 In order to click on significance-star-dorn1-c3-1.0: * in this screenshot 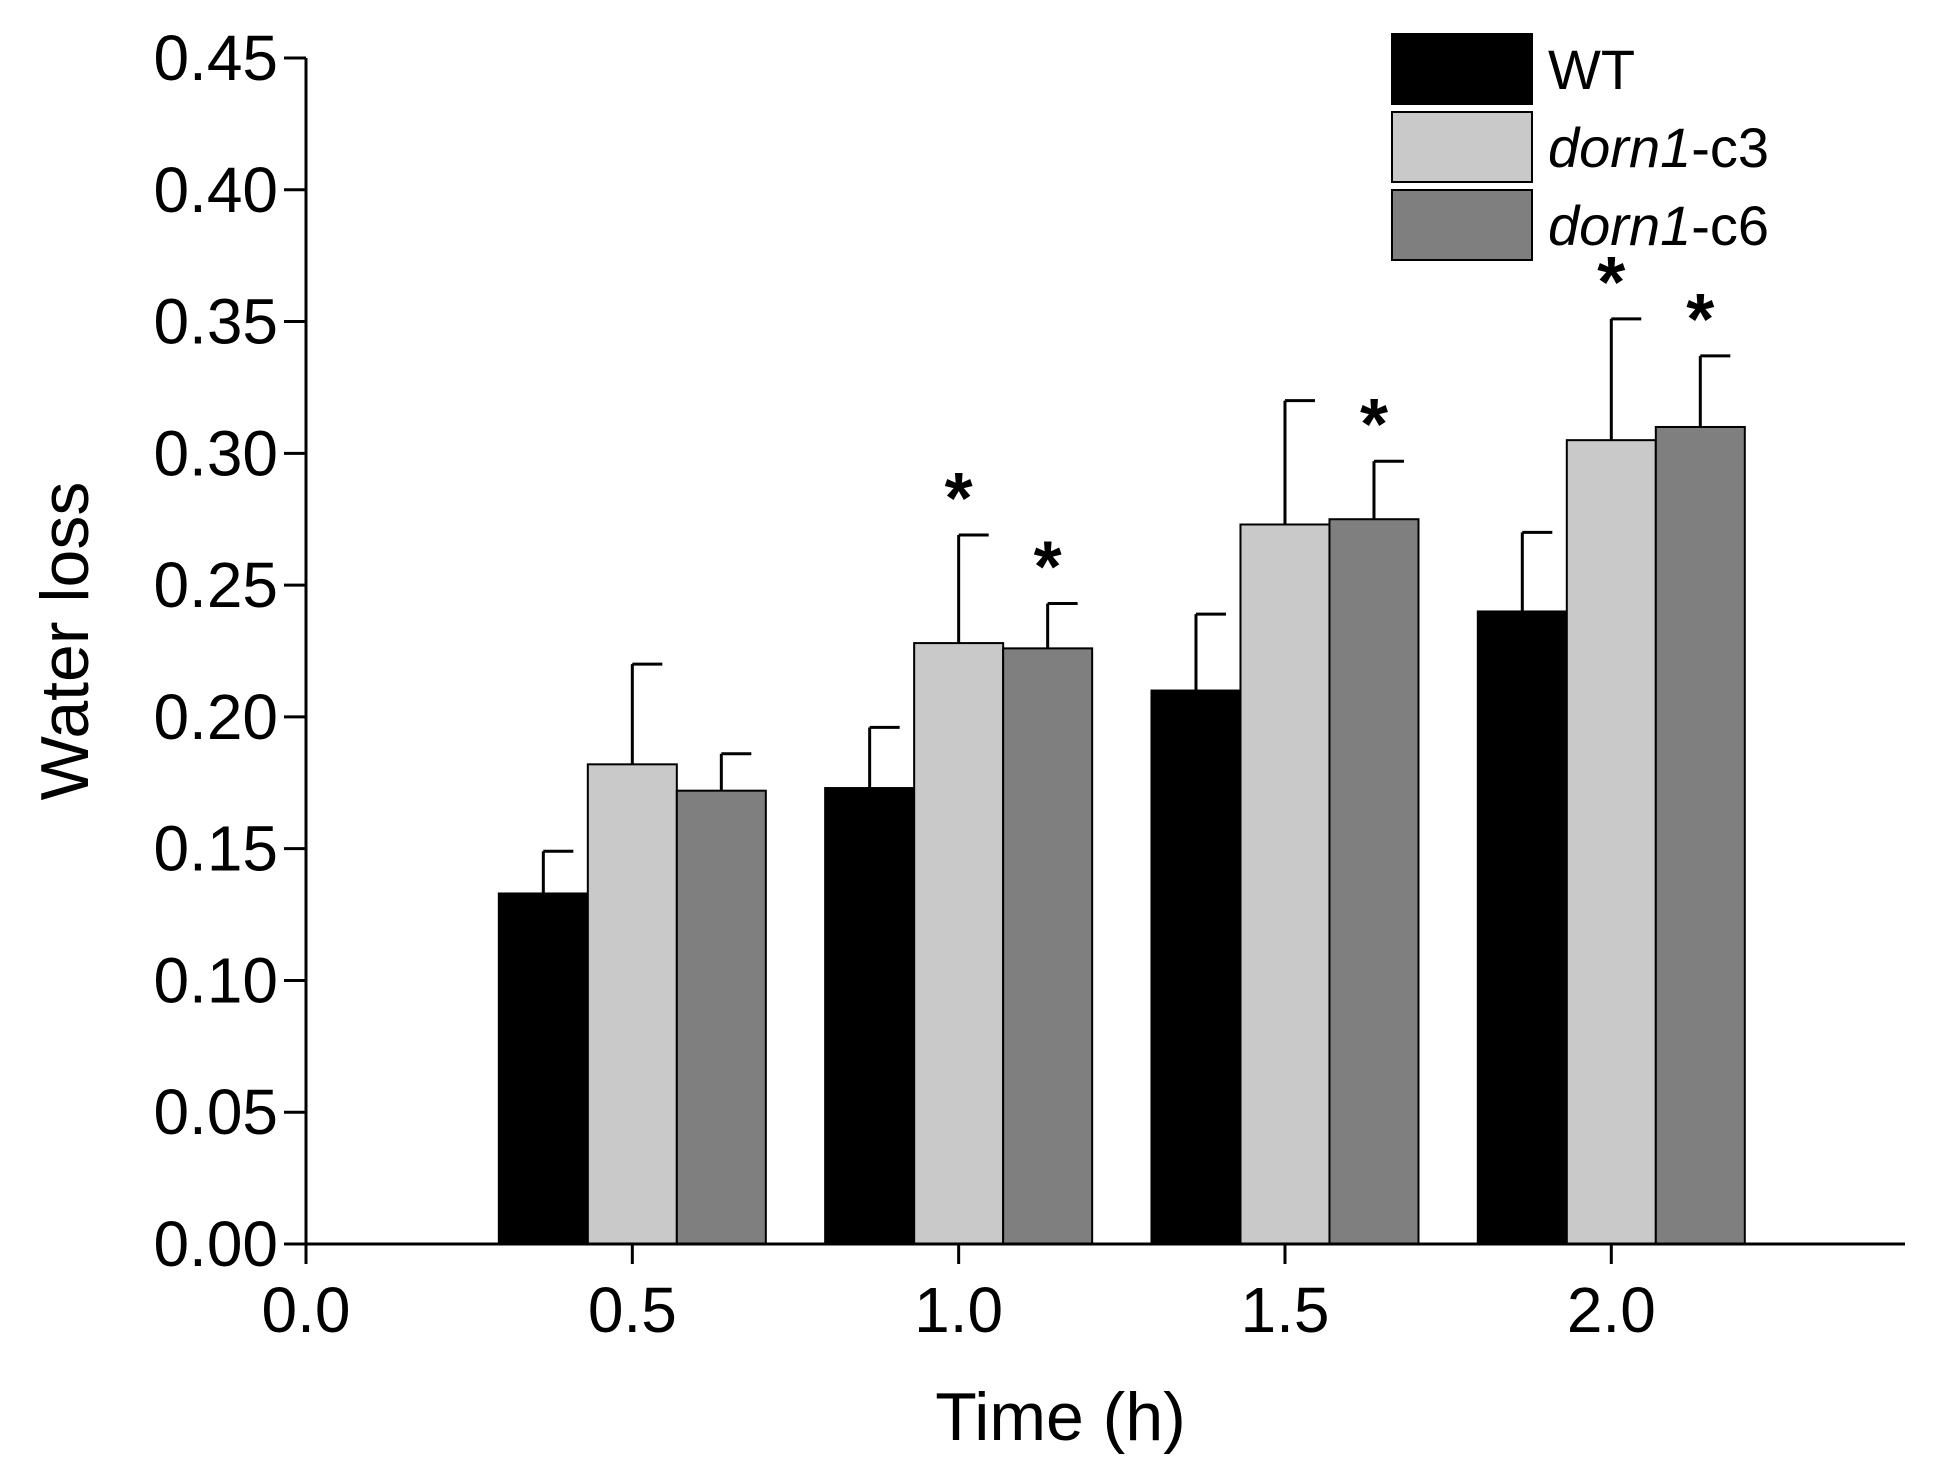, I will do `click(959, 499)`.